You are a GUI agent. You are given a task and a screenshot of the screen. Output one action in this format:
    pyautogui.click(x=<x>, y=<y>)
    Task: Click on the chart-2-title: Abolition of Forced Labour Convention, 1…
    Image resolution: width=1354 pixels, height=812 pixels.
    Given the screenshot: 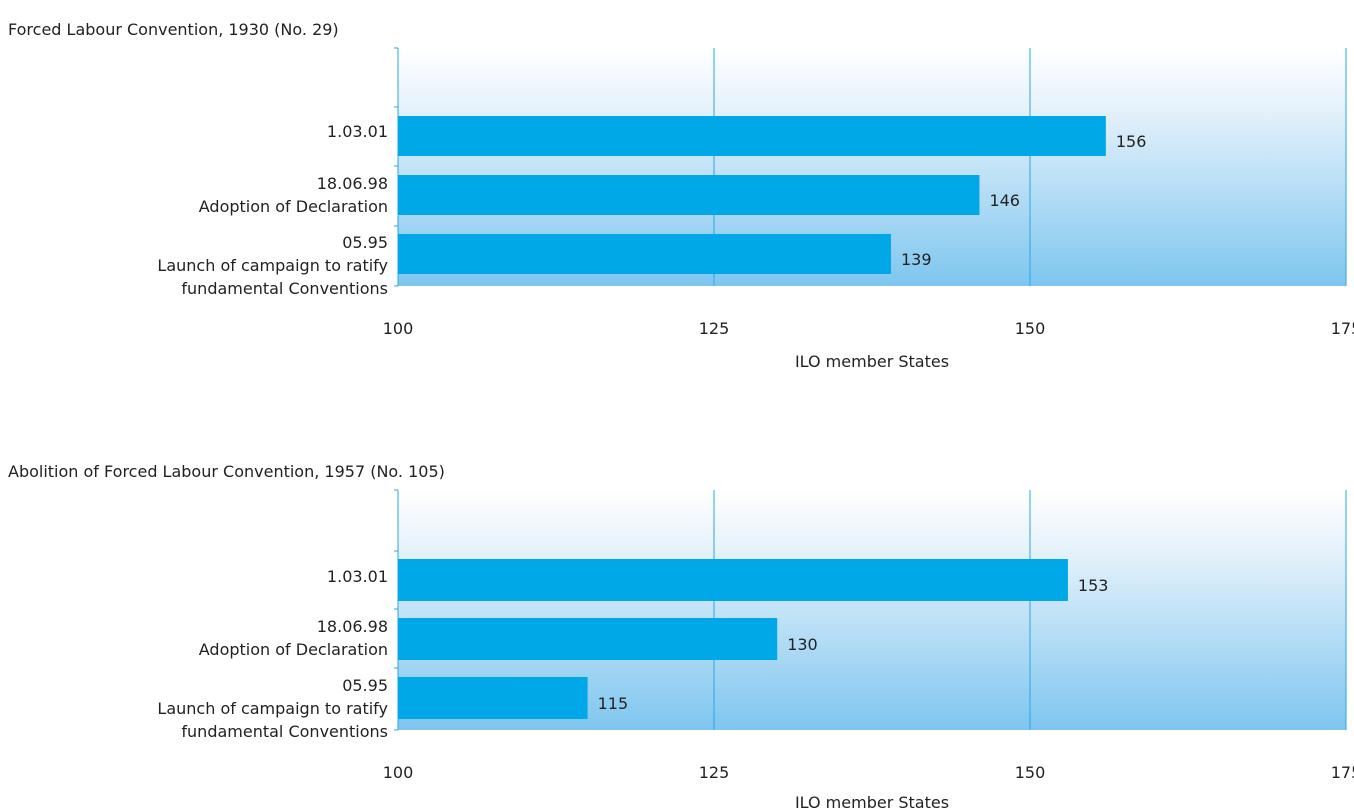 What is the action you would take?
    pyautogui.click(x=226, y=471)
    